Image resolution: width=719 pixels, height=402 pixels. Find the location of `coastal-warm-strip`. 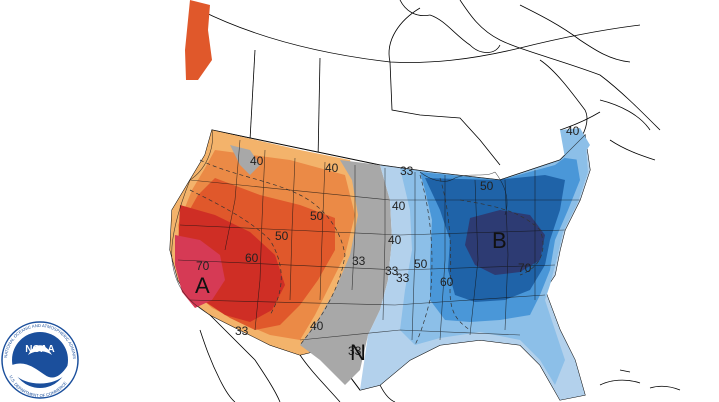

coastal-warm-strip is located at coordinates (198, 40).